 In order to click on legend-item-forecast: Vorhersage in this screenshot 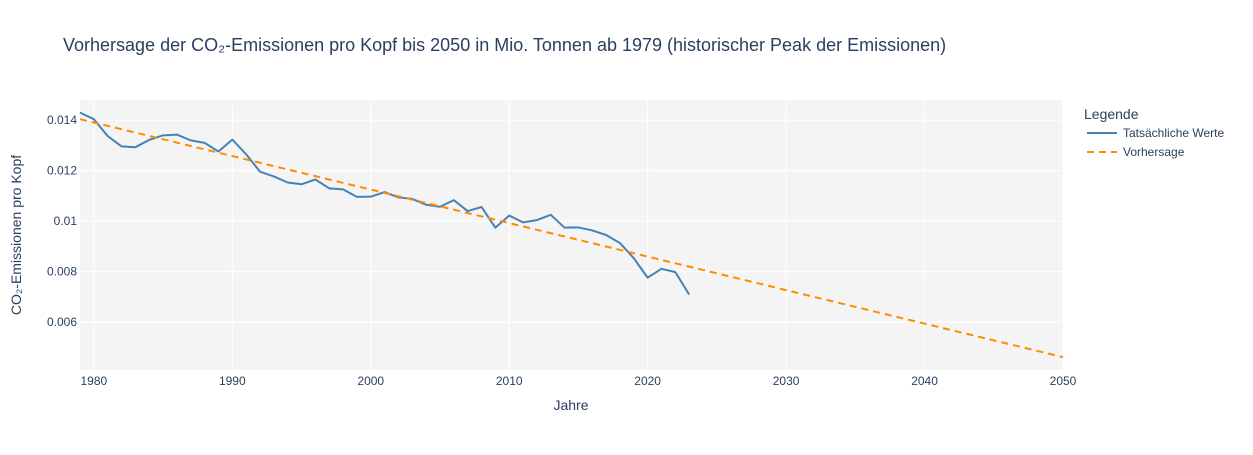, I will do `click(1136, 152)`.